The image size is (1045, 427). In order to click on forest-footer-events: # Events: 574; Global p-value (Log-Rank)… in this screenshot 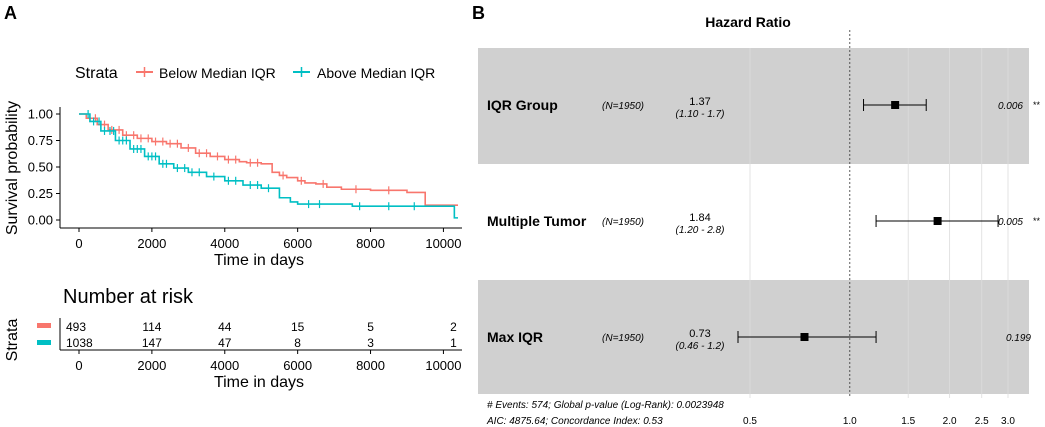, I will do `click(605, 405)`.